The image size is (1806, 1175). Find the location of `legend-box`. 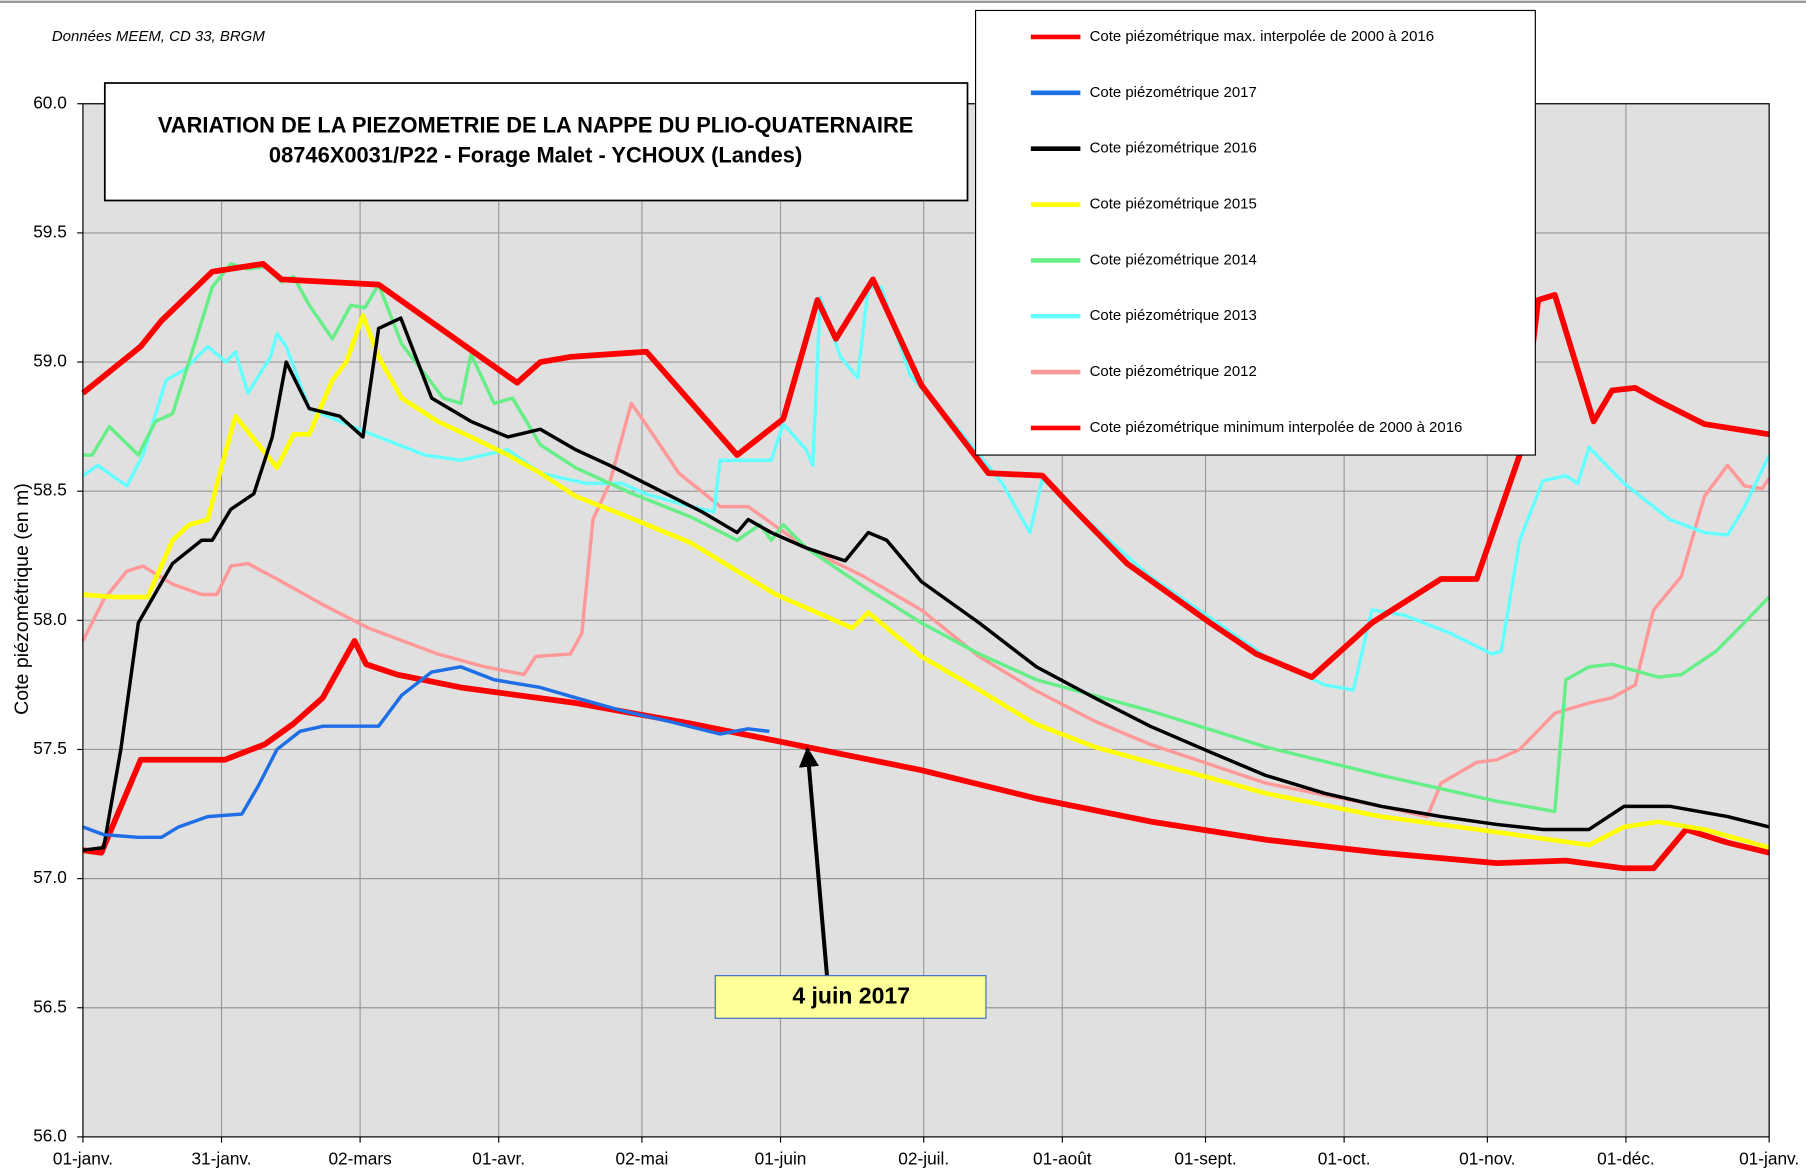

legend-box is located at coordinates (1255, 232).